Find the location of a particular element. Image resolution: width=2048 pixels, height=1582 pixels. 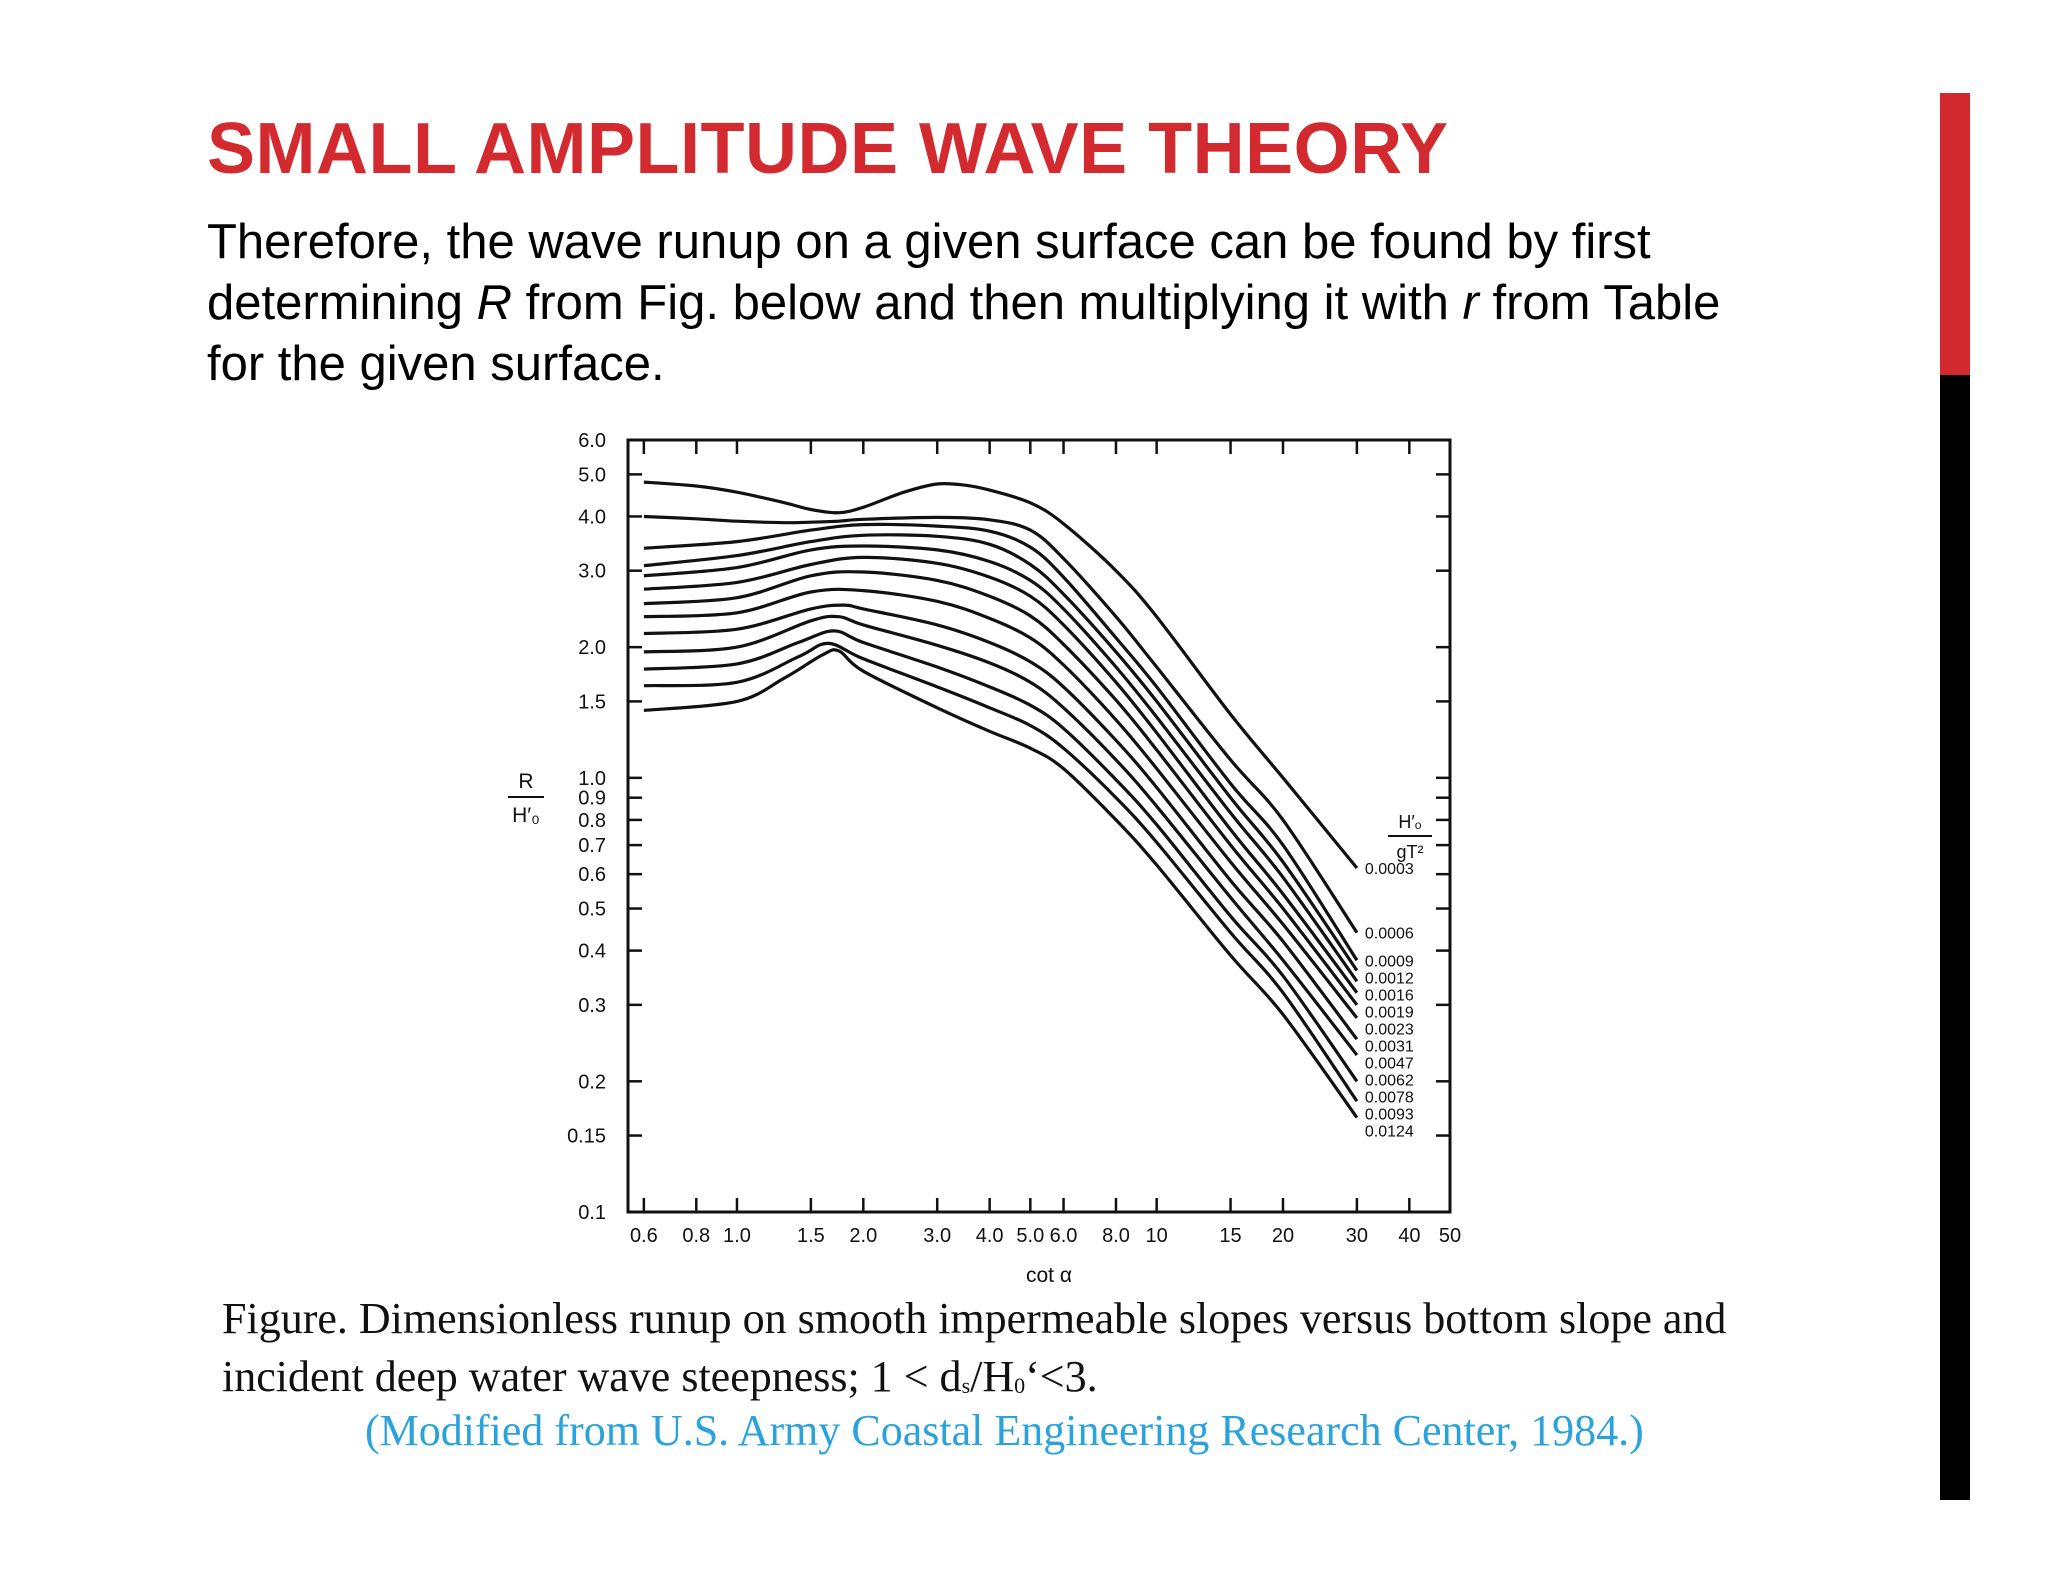

y-tick-label: 3.0 is located at coordinates (592, 572).